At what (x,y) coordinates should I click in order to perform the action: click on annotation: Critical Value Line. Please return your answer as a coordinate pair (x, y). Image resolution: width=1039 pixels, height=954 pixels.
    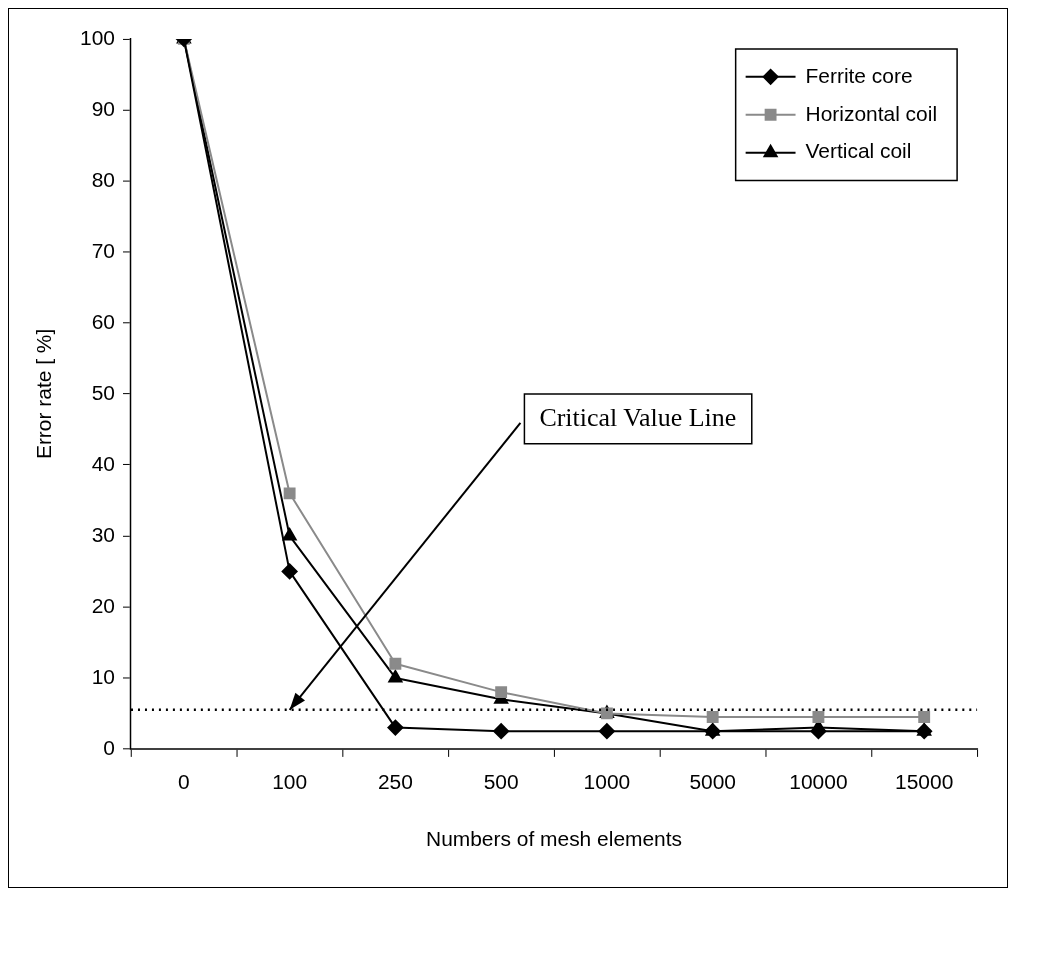
    Looking at the image, I should click on (638, 417).